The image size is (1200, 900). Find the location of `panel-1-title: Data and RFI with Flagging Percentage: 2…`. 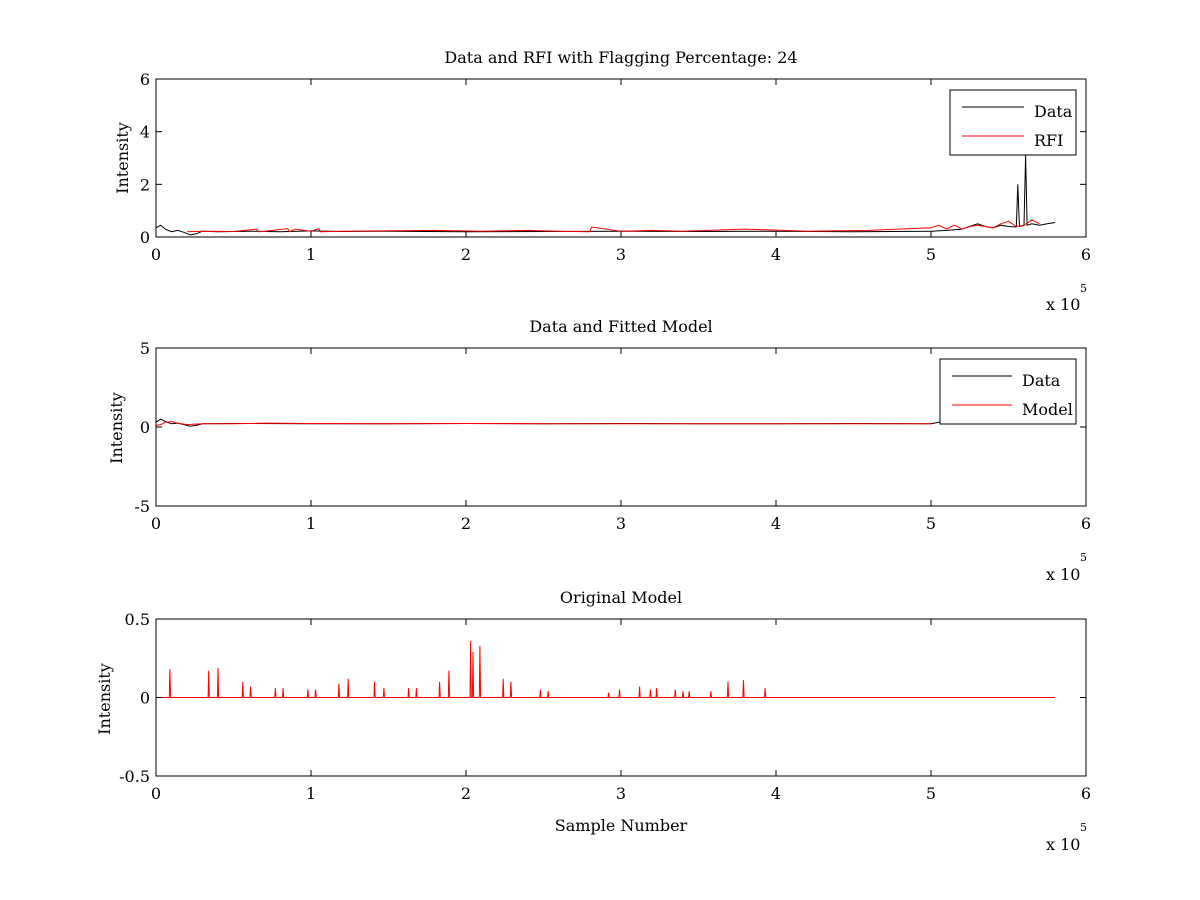

panel-1-title: Data and RFI with Flagging Percentage: 2… is located at coordinates (620, 57).